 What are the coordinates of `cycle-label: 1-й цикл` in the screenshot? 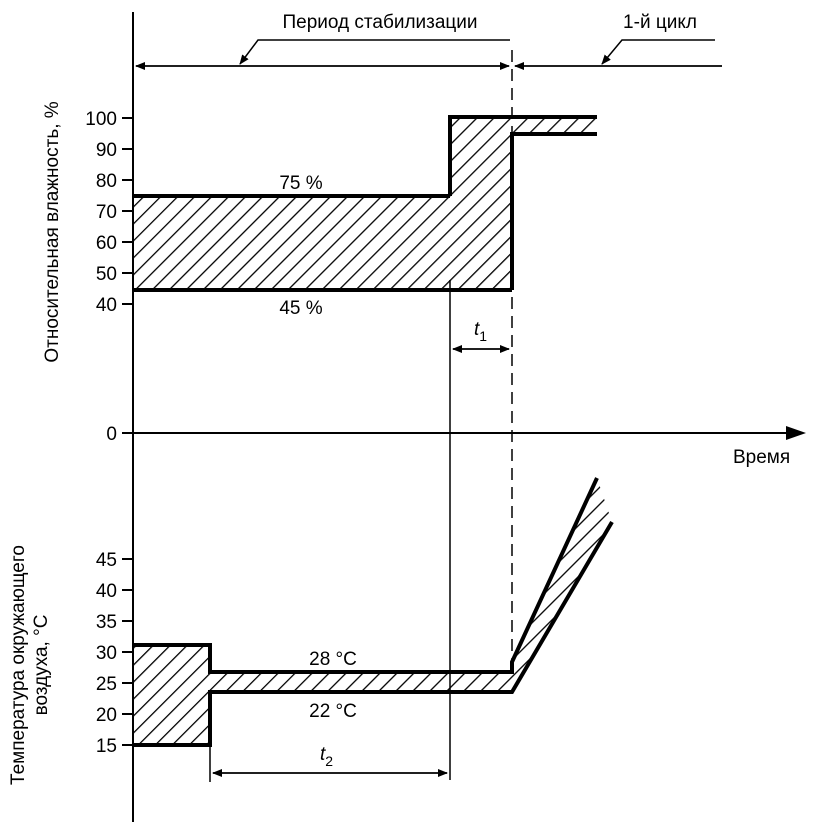 It's located at (660, 22).